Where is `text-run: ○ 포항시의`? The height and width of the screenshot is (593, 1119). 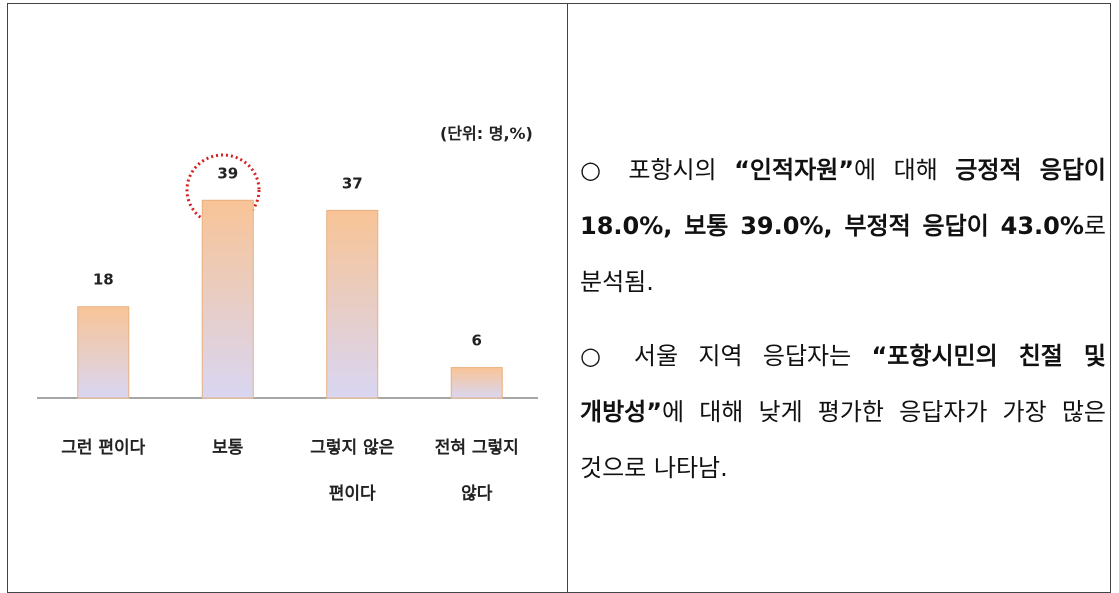 text-run: ○ 포항시의 is located at coordinates (657, 170).